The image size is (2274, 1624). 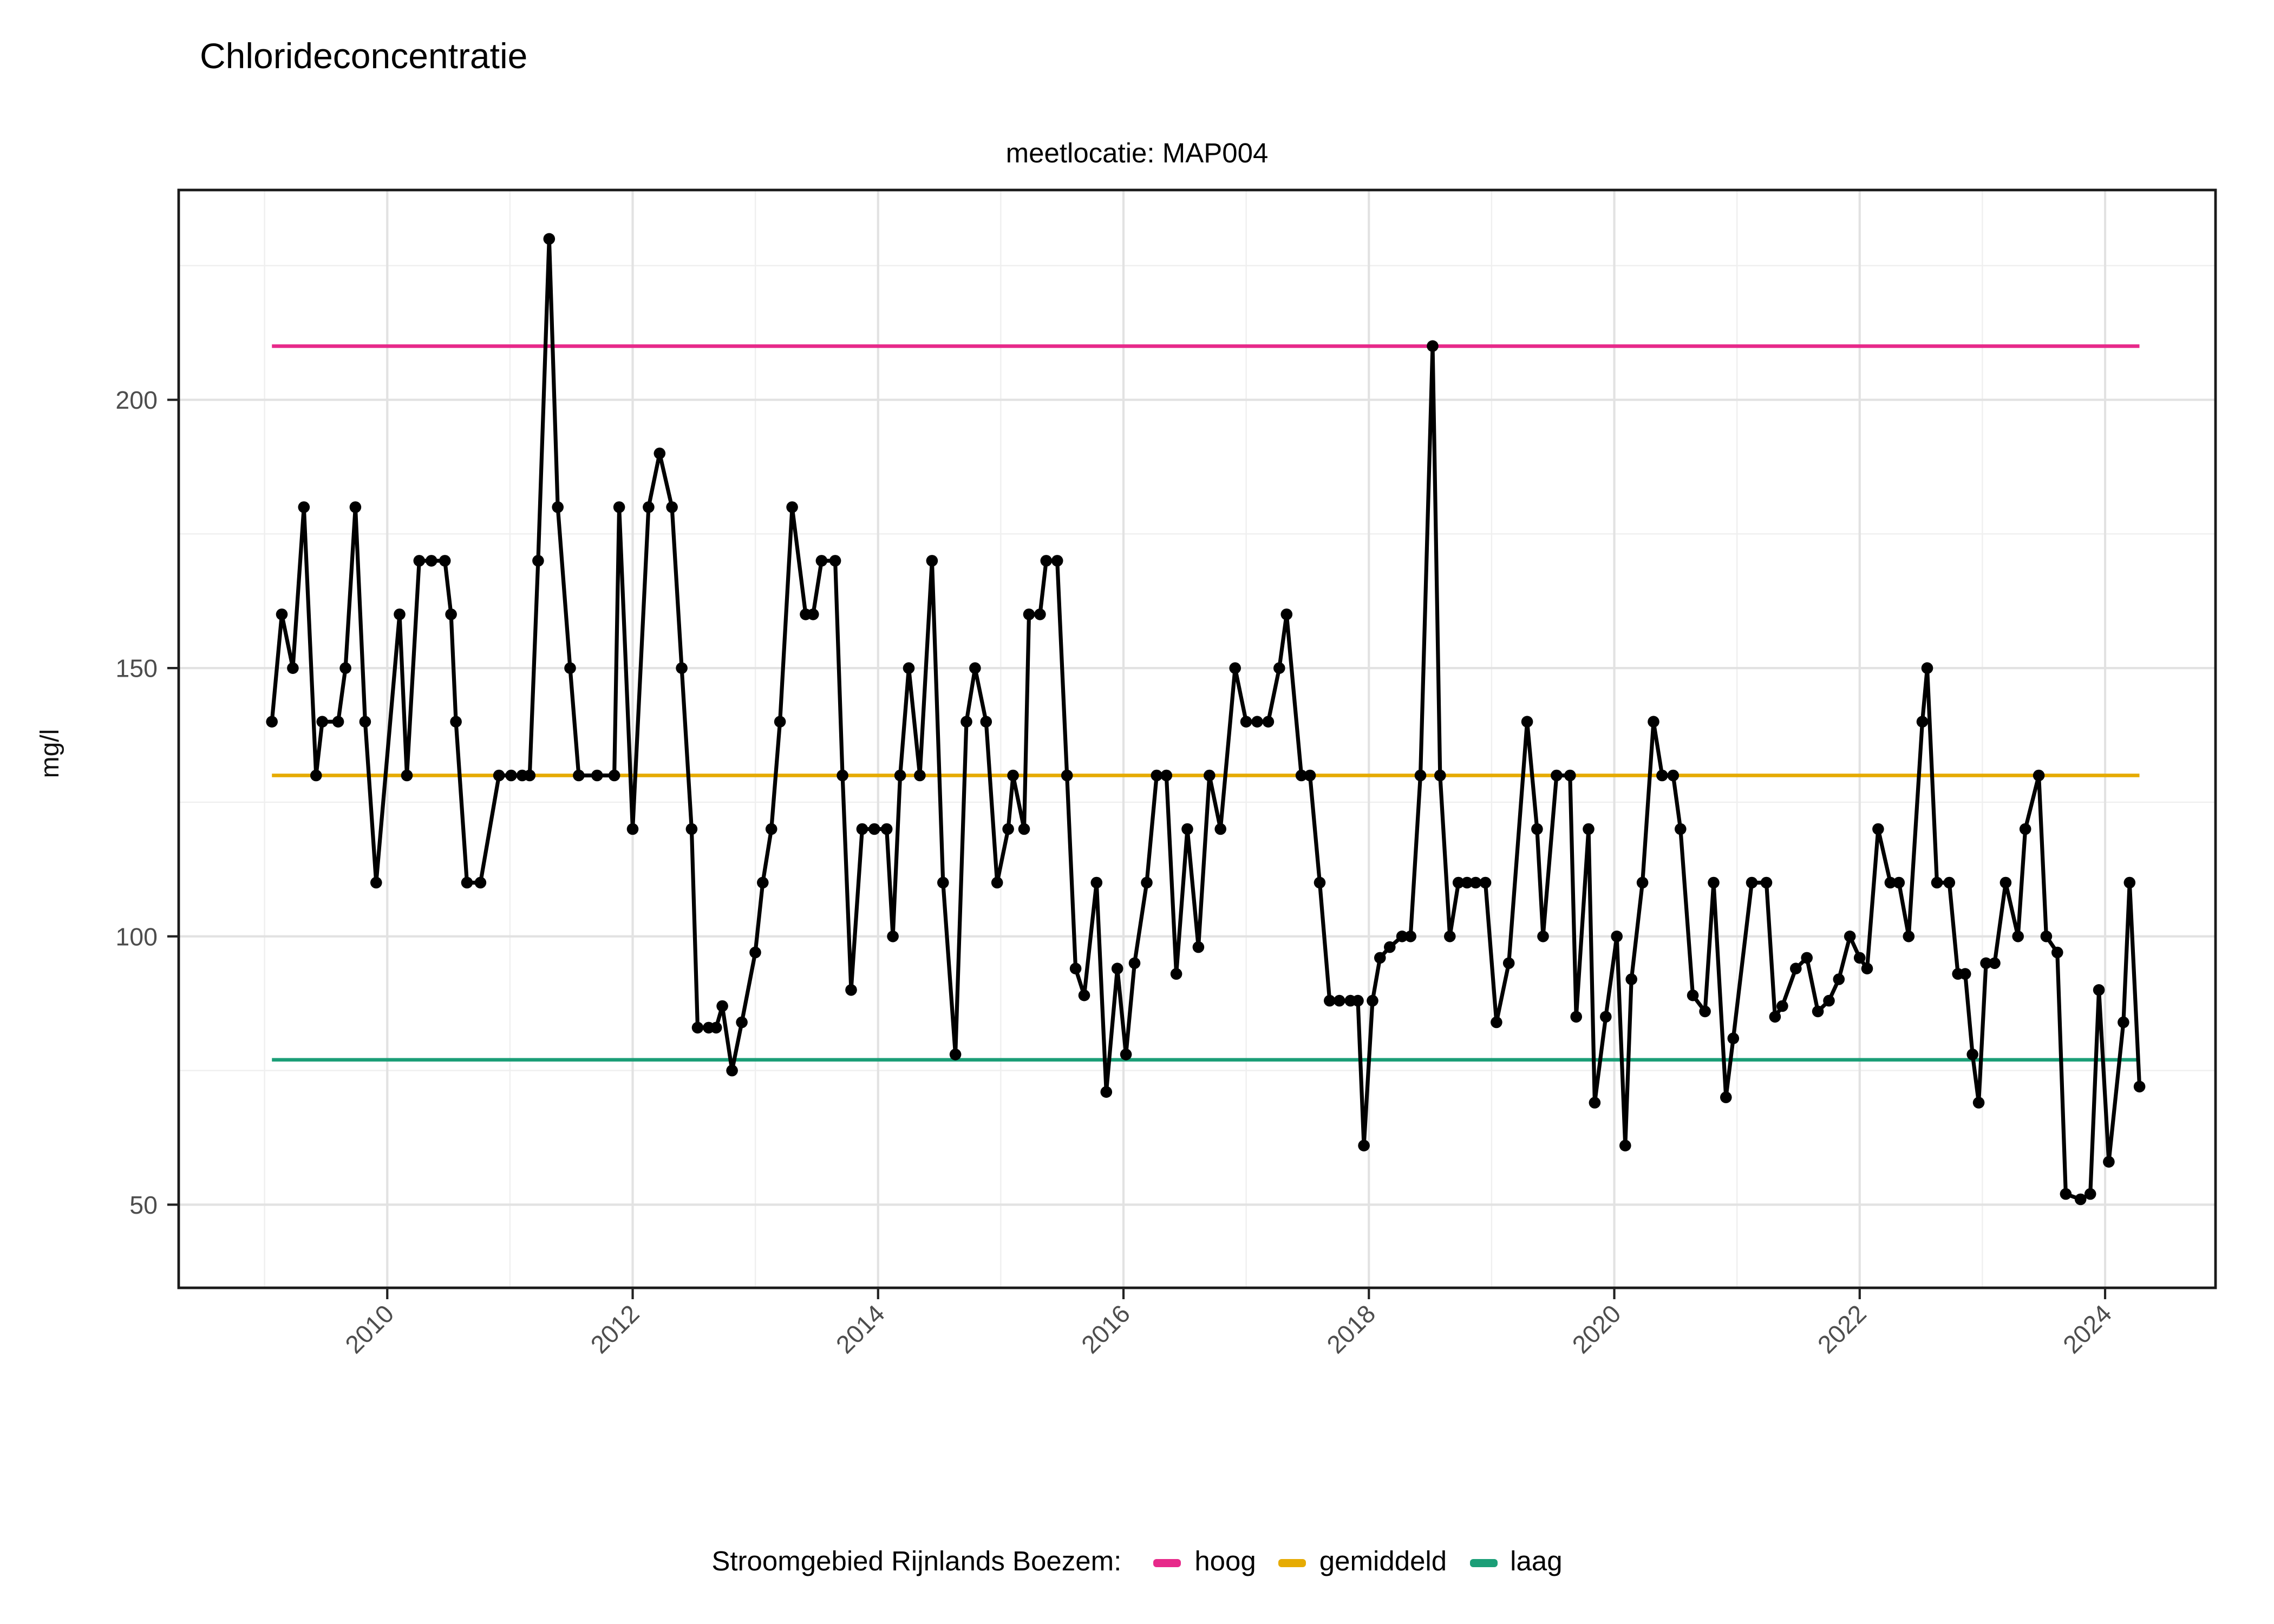 What do you see at coordinates (1106, 1329) in the screenshot?
I see `x-tick-label: 2016` at bounding box center [1106, 1329].